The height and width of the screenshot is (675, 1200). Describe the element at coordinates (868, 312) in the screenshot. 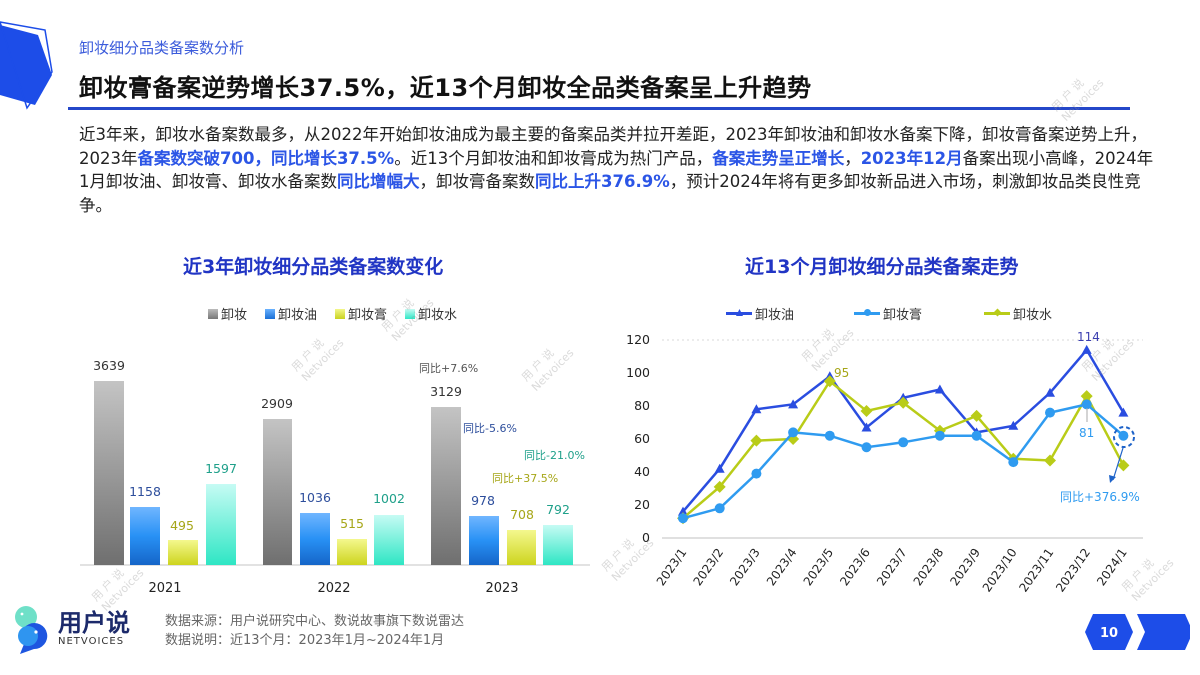

I see `circle-marker-icon` at that location.